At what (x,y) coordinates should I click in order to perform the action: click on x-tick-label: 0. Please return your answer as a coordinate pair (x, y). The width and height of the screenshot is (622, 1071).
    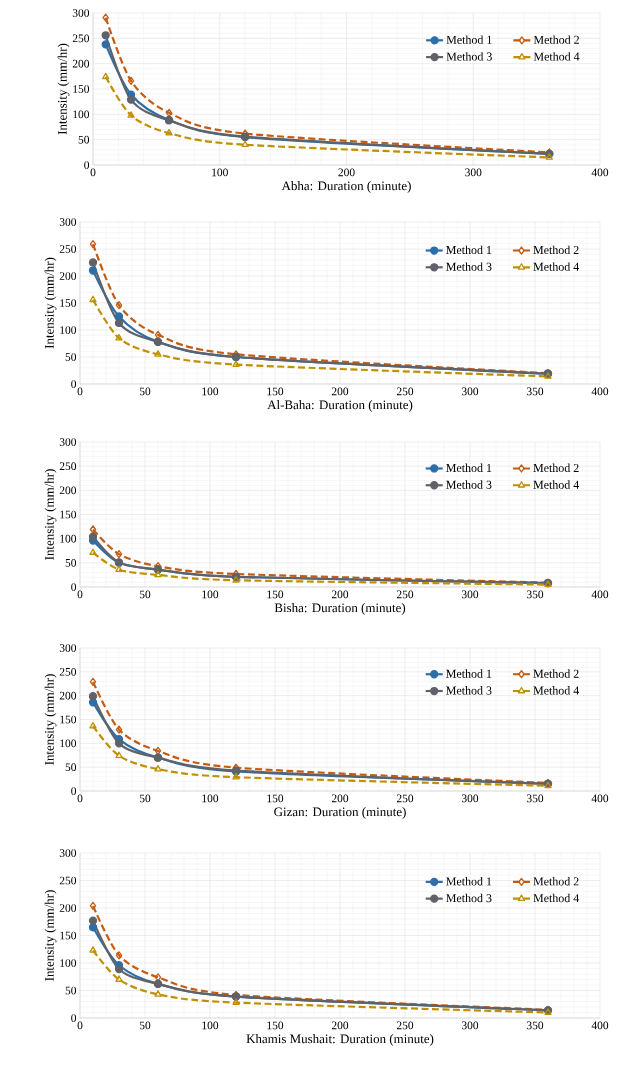
    Looking at the image, I should click on (93, 172).